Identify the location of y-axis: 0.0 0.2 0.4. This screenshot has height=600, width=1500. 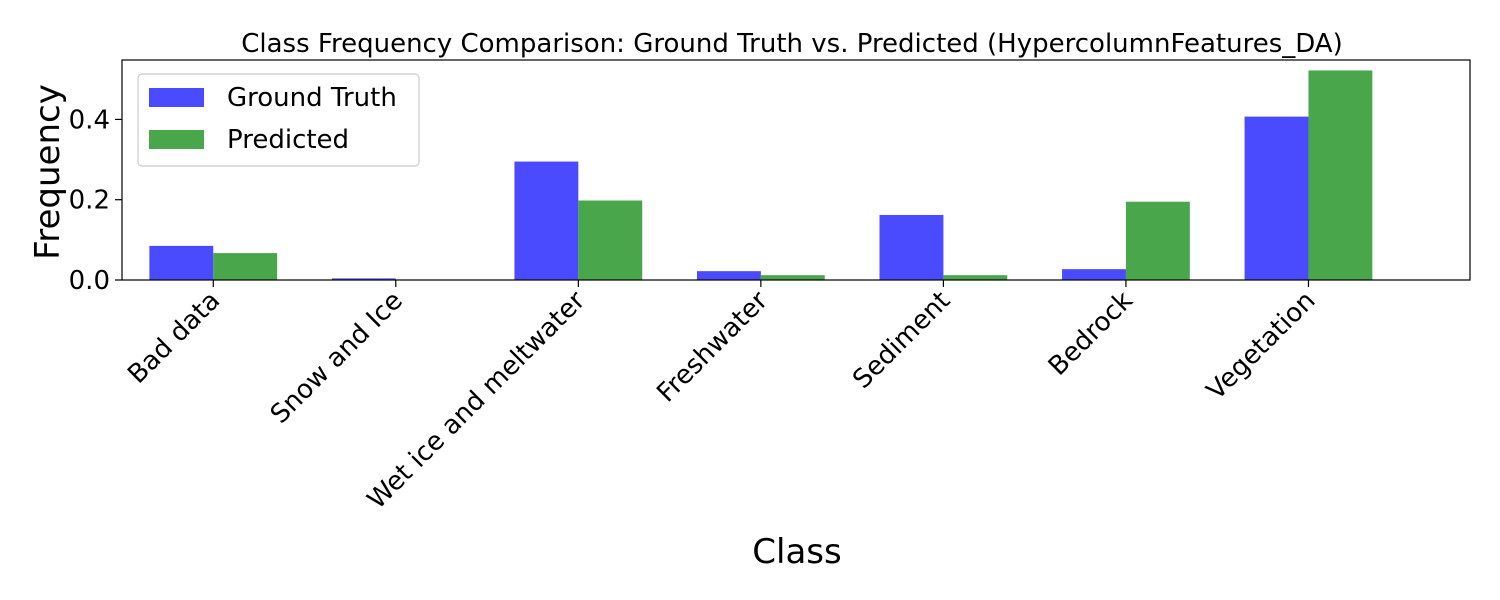
(95, 200).